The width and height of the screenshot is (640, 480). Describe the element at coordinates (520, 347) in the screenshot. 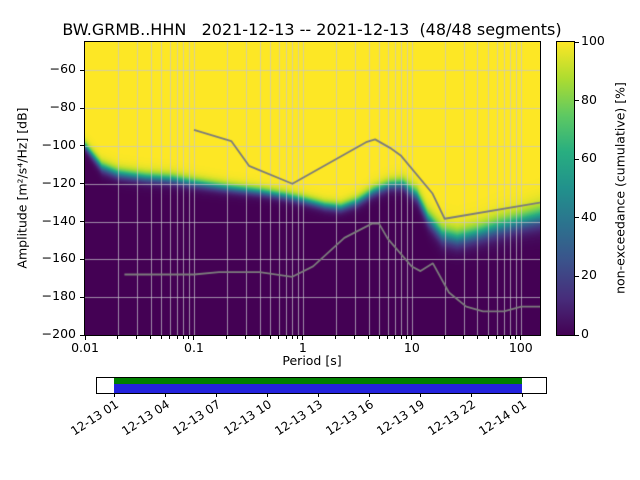

I see `x-tick-label: 100` at that location.